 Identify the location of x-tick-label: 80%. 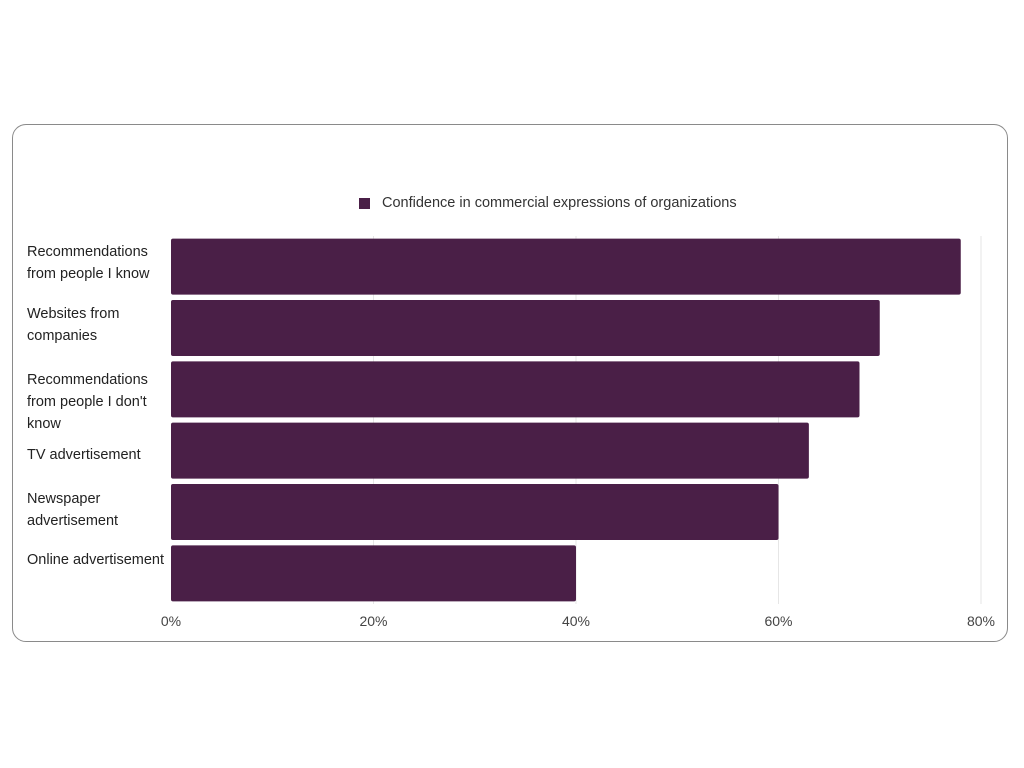
(981, 621).